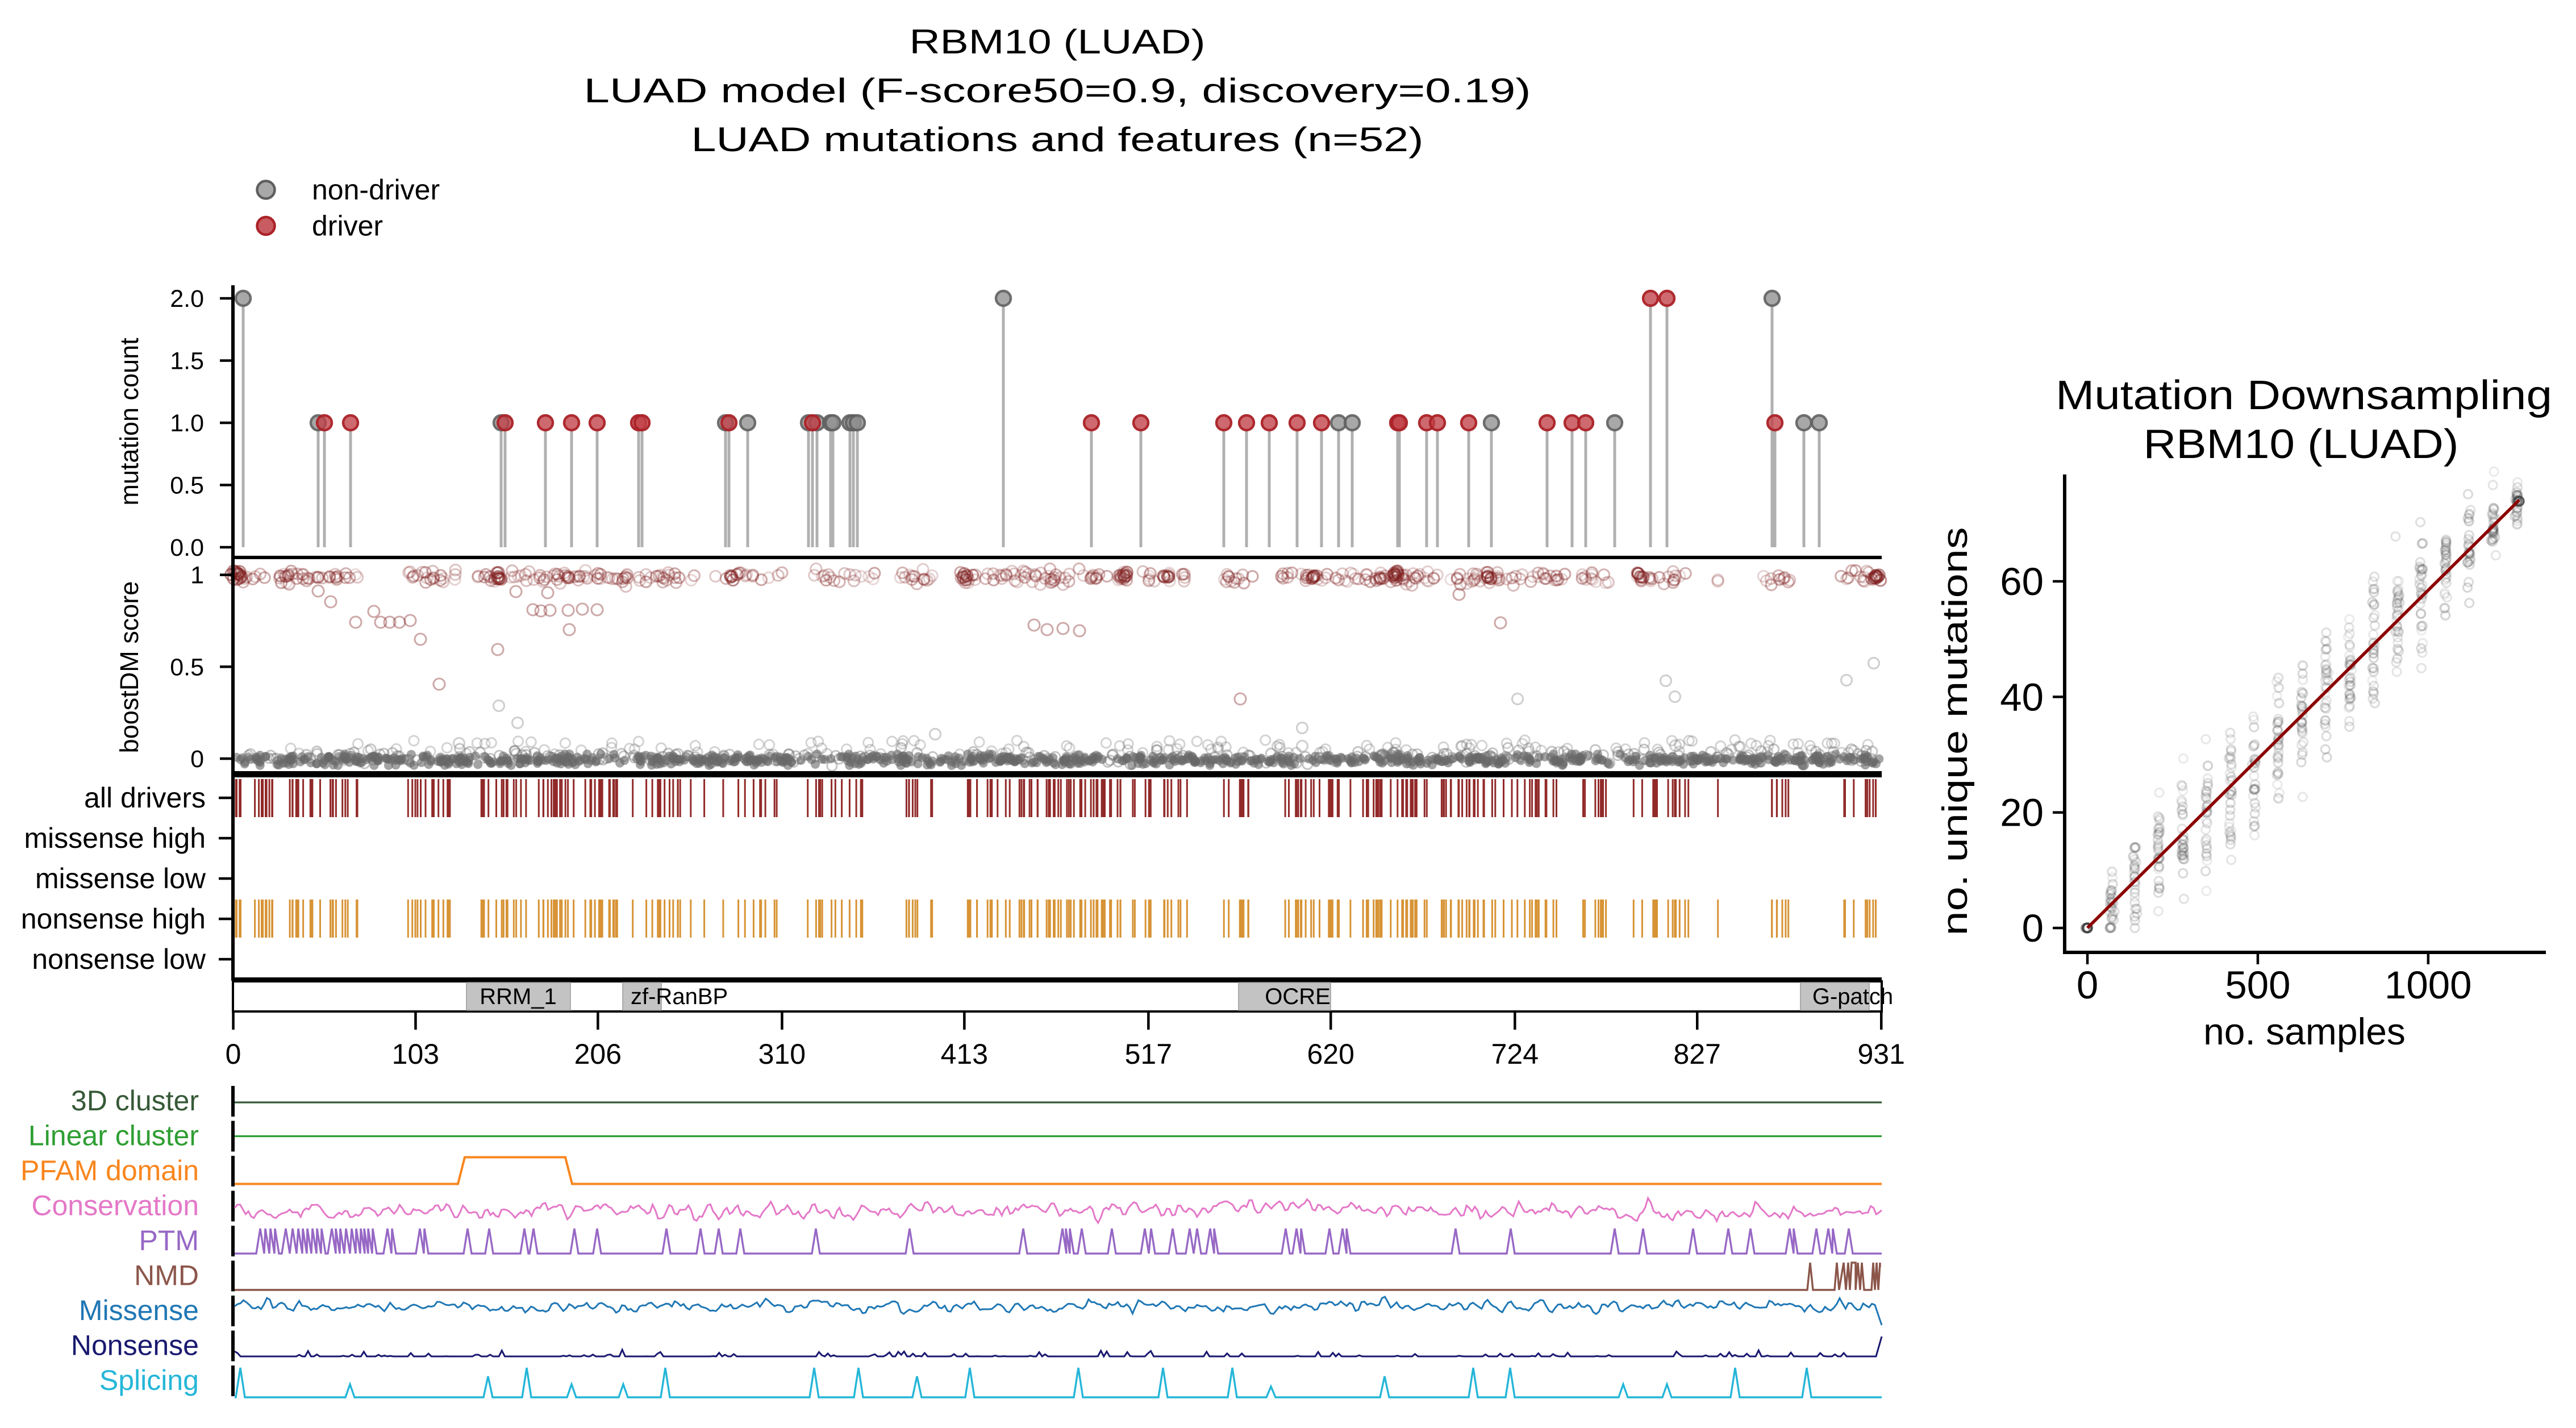 This screenshot has width=2576, height=1428. What do you see at coordinates (129, 422) in the screenshot?
I see `svg-text: mutation count` at bounding box center [129, 422].